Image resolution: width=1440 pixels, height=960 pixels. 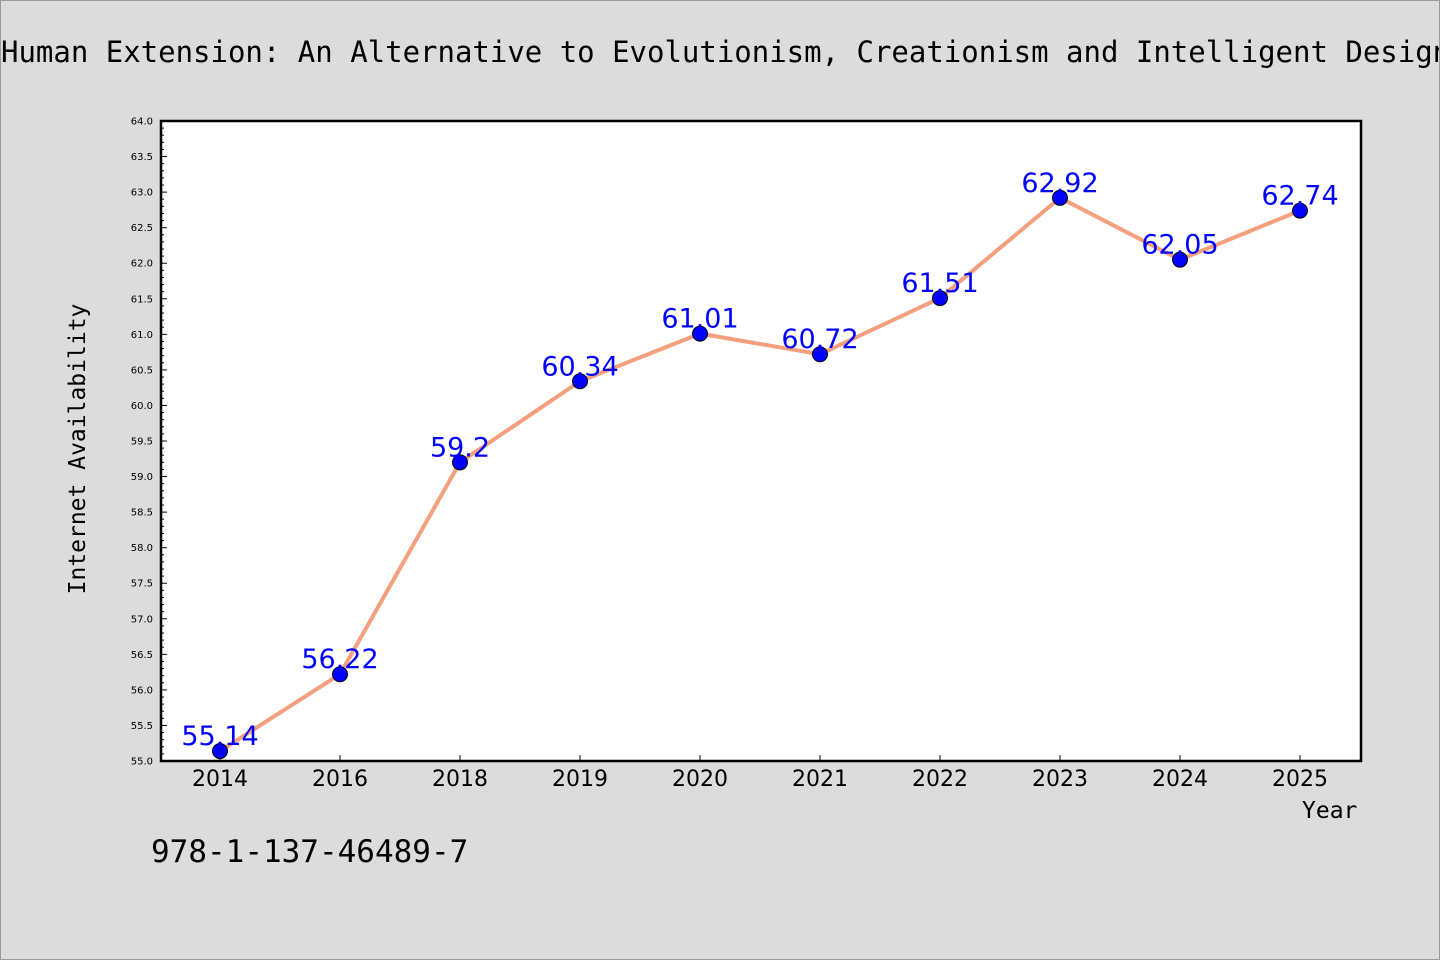 What do you see at coordinates (142, 442) in the screenshot?
I see `y-tick-label: 59.5` at bounding box center [142, 442].